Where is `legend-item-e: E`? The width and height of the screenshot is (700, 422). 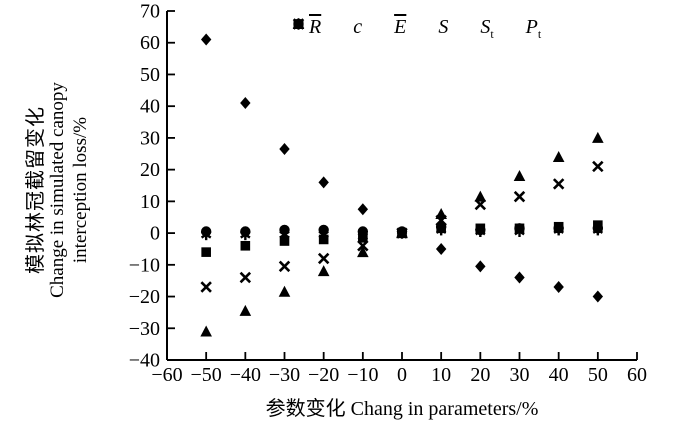
legend-item-e: E is located at coordinates (349, 27).